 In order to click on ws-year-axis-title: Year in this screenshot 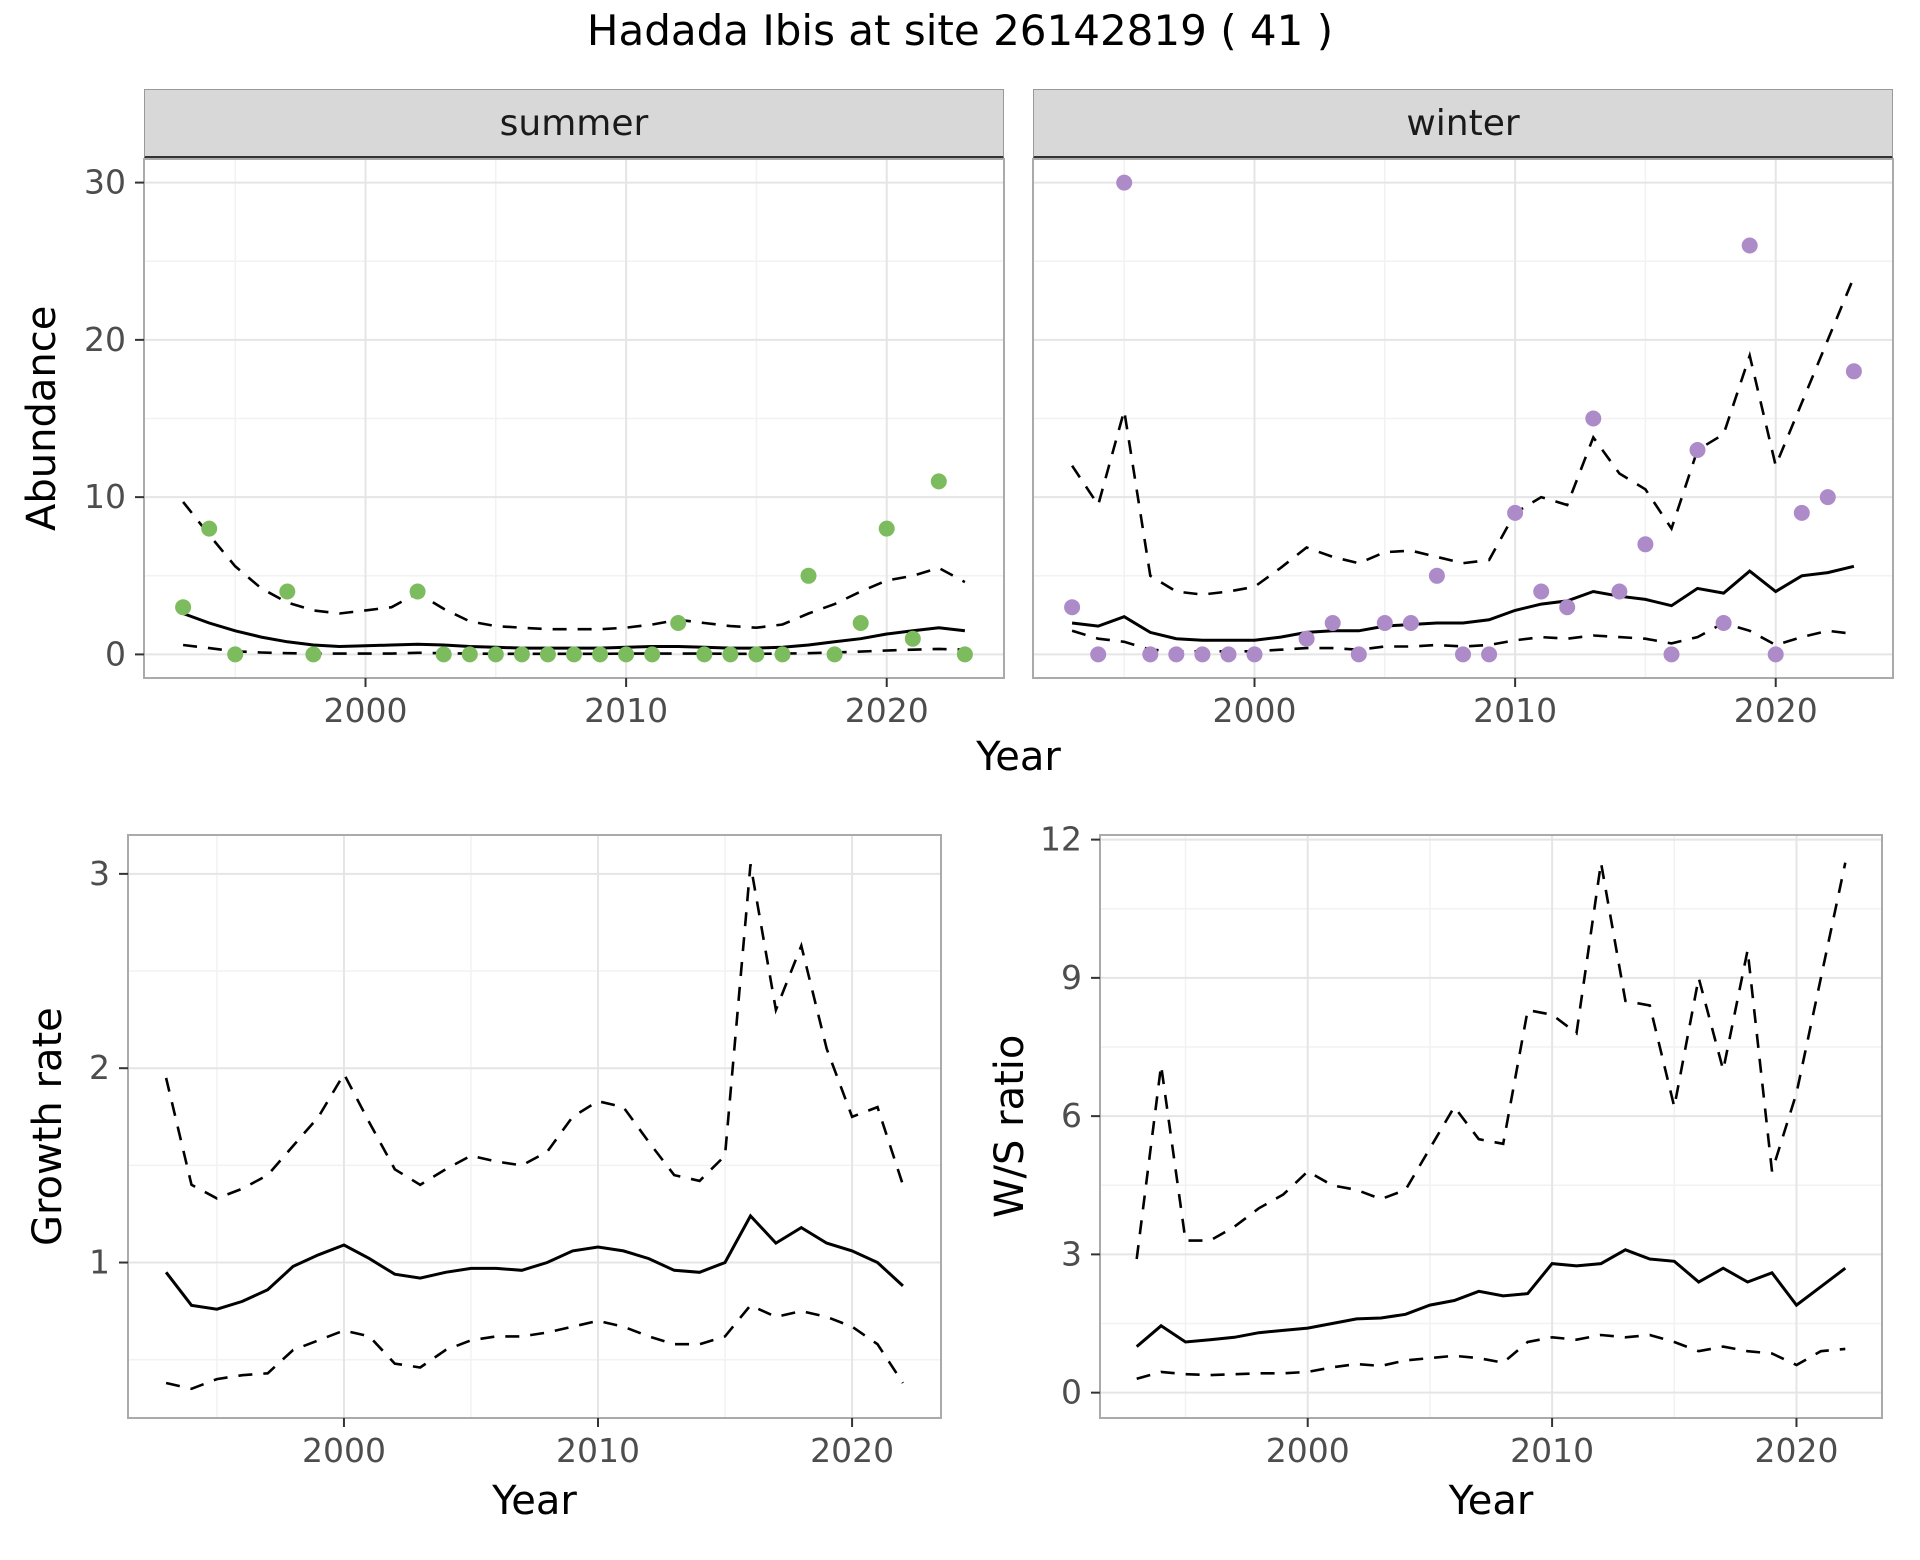, I will do `click(1491, 1501)`.